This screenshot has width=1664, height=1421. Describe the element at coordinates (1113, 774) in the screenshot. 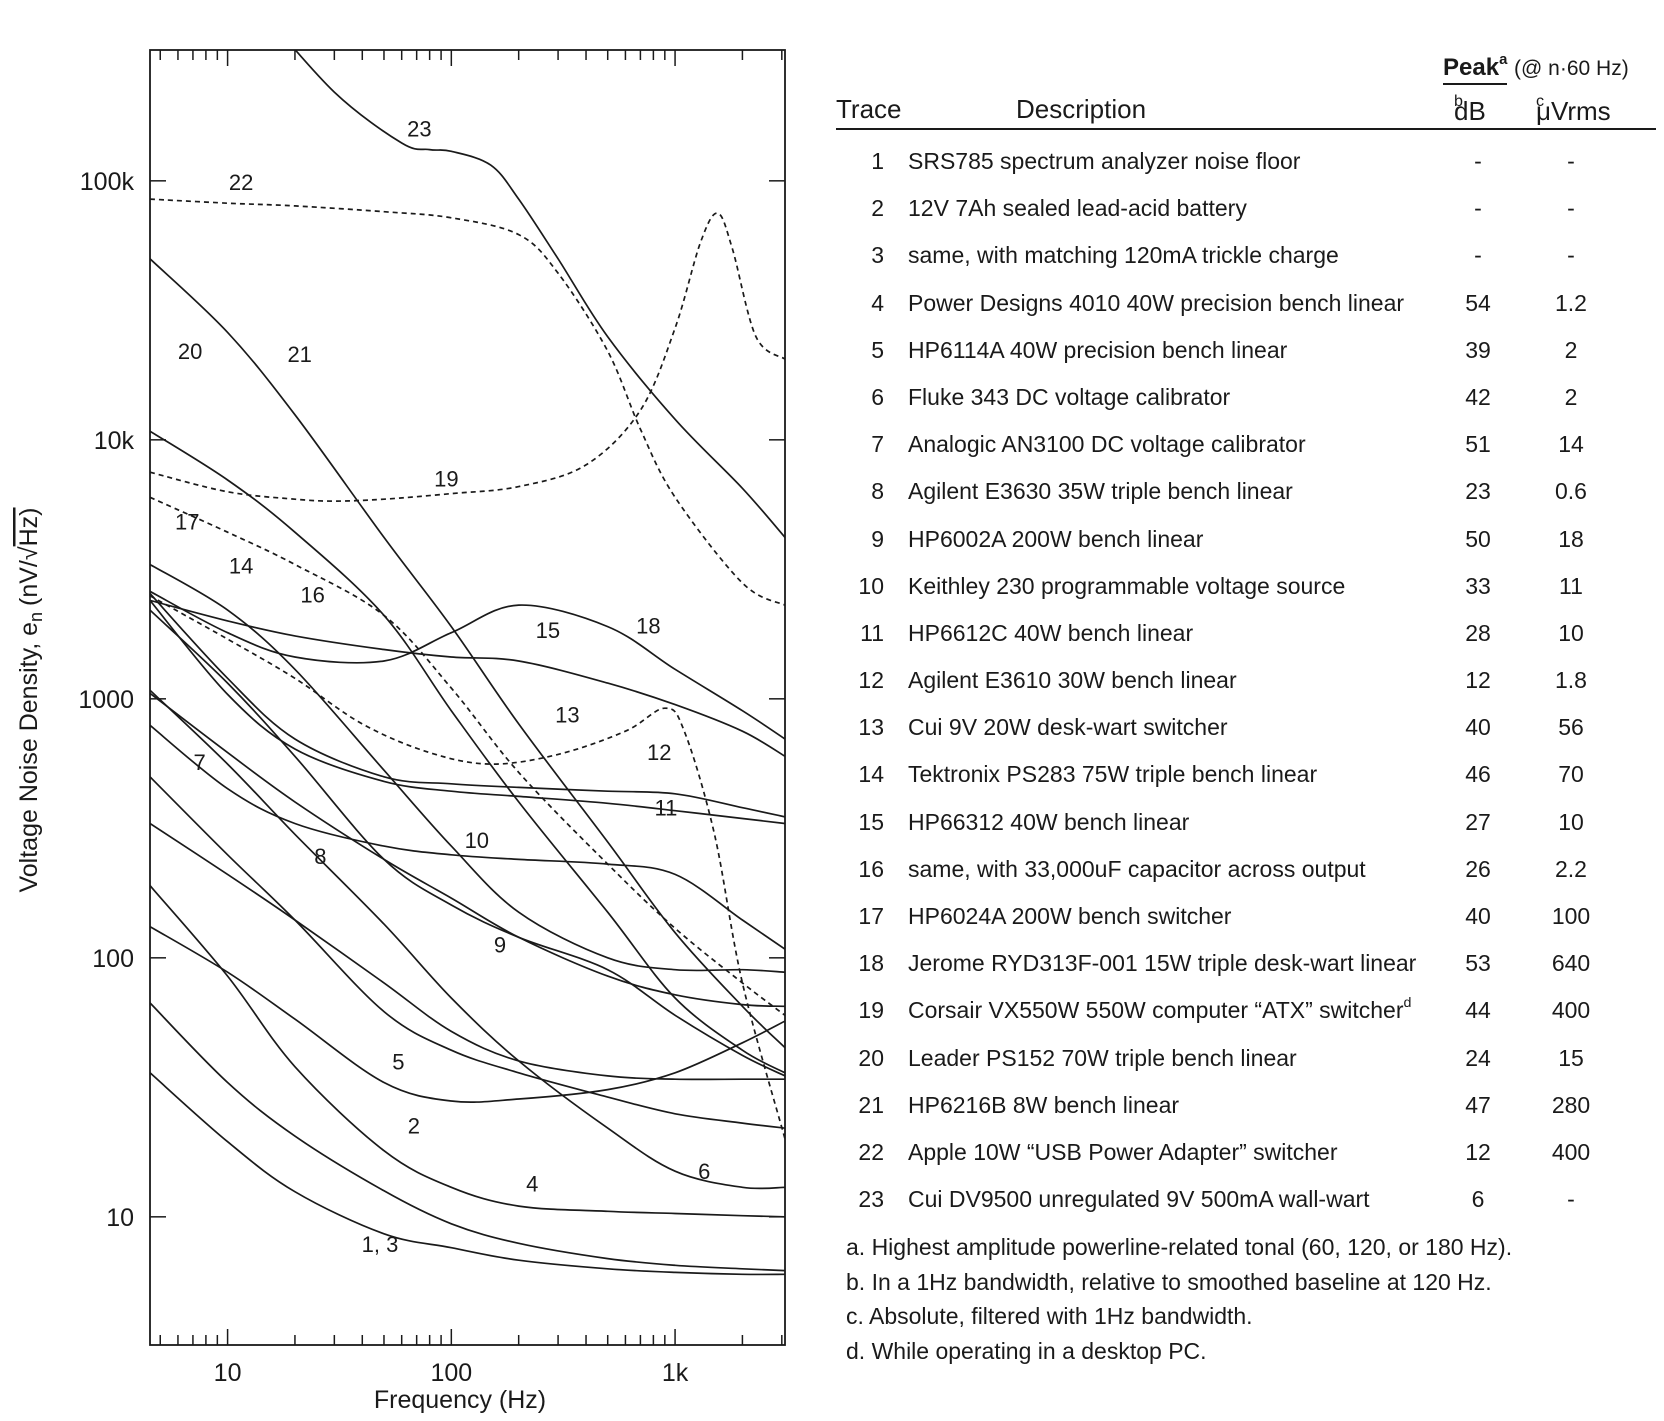

I see `trace-description: Tektronix PS283 75W triple bench linear` at that location.